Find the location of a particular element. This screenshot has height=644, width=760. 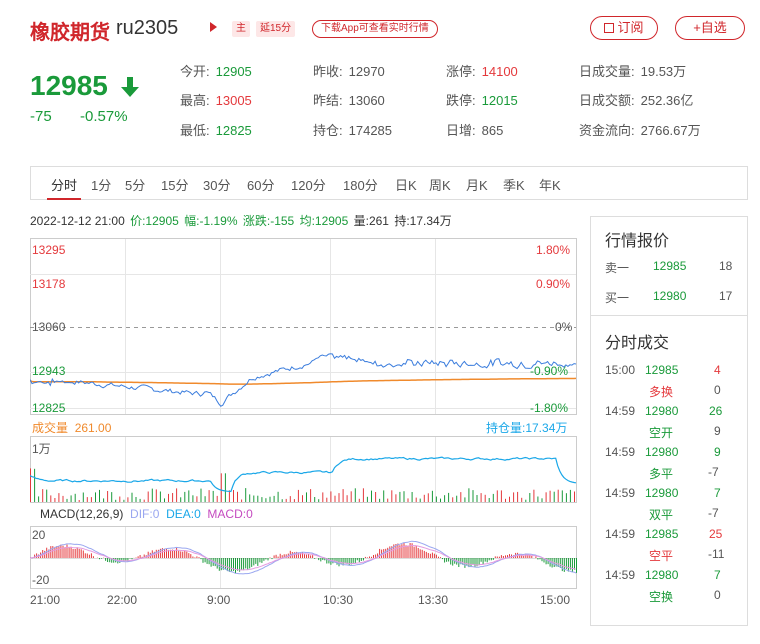

tab-1: 1分 is located at coordinates (101, 185).